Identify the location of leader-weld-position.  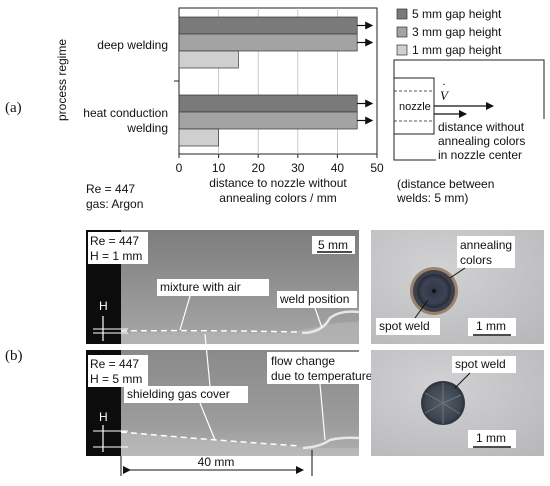
(318, 318).